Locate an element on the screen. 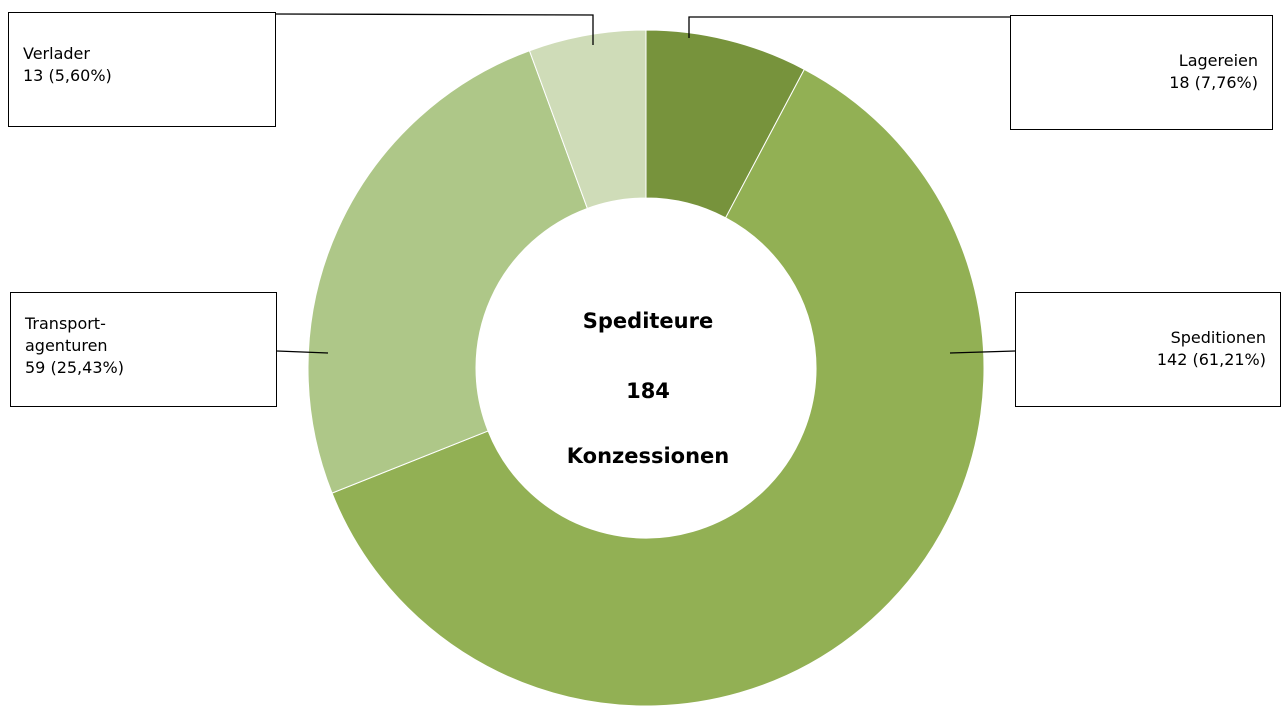 Image resolution: width=1285 pixels, height=706 pixels. category-label: Verlader is located at coordinates (56, 53).